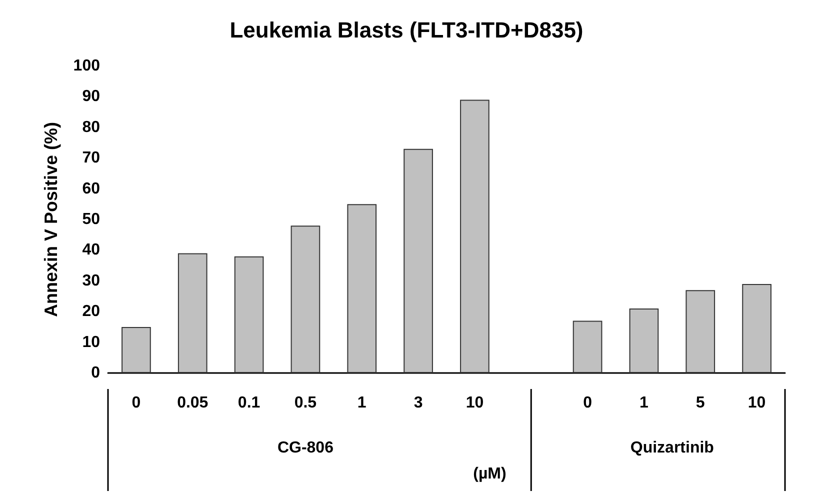  I want to click on chart-title: Leukemia Blasts (FLT3-ITD+D835), so click(407, 30).